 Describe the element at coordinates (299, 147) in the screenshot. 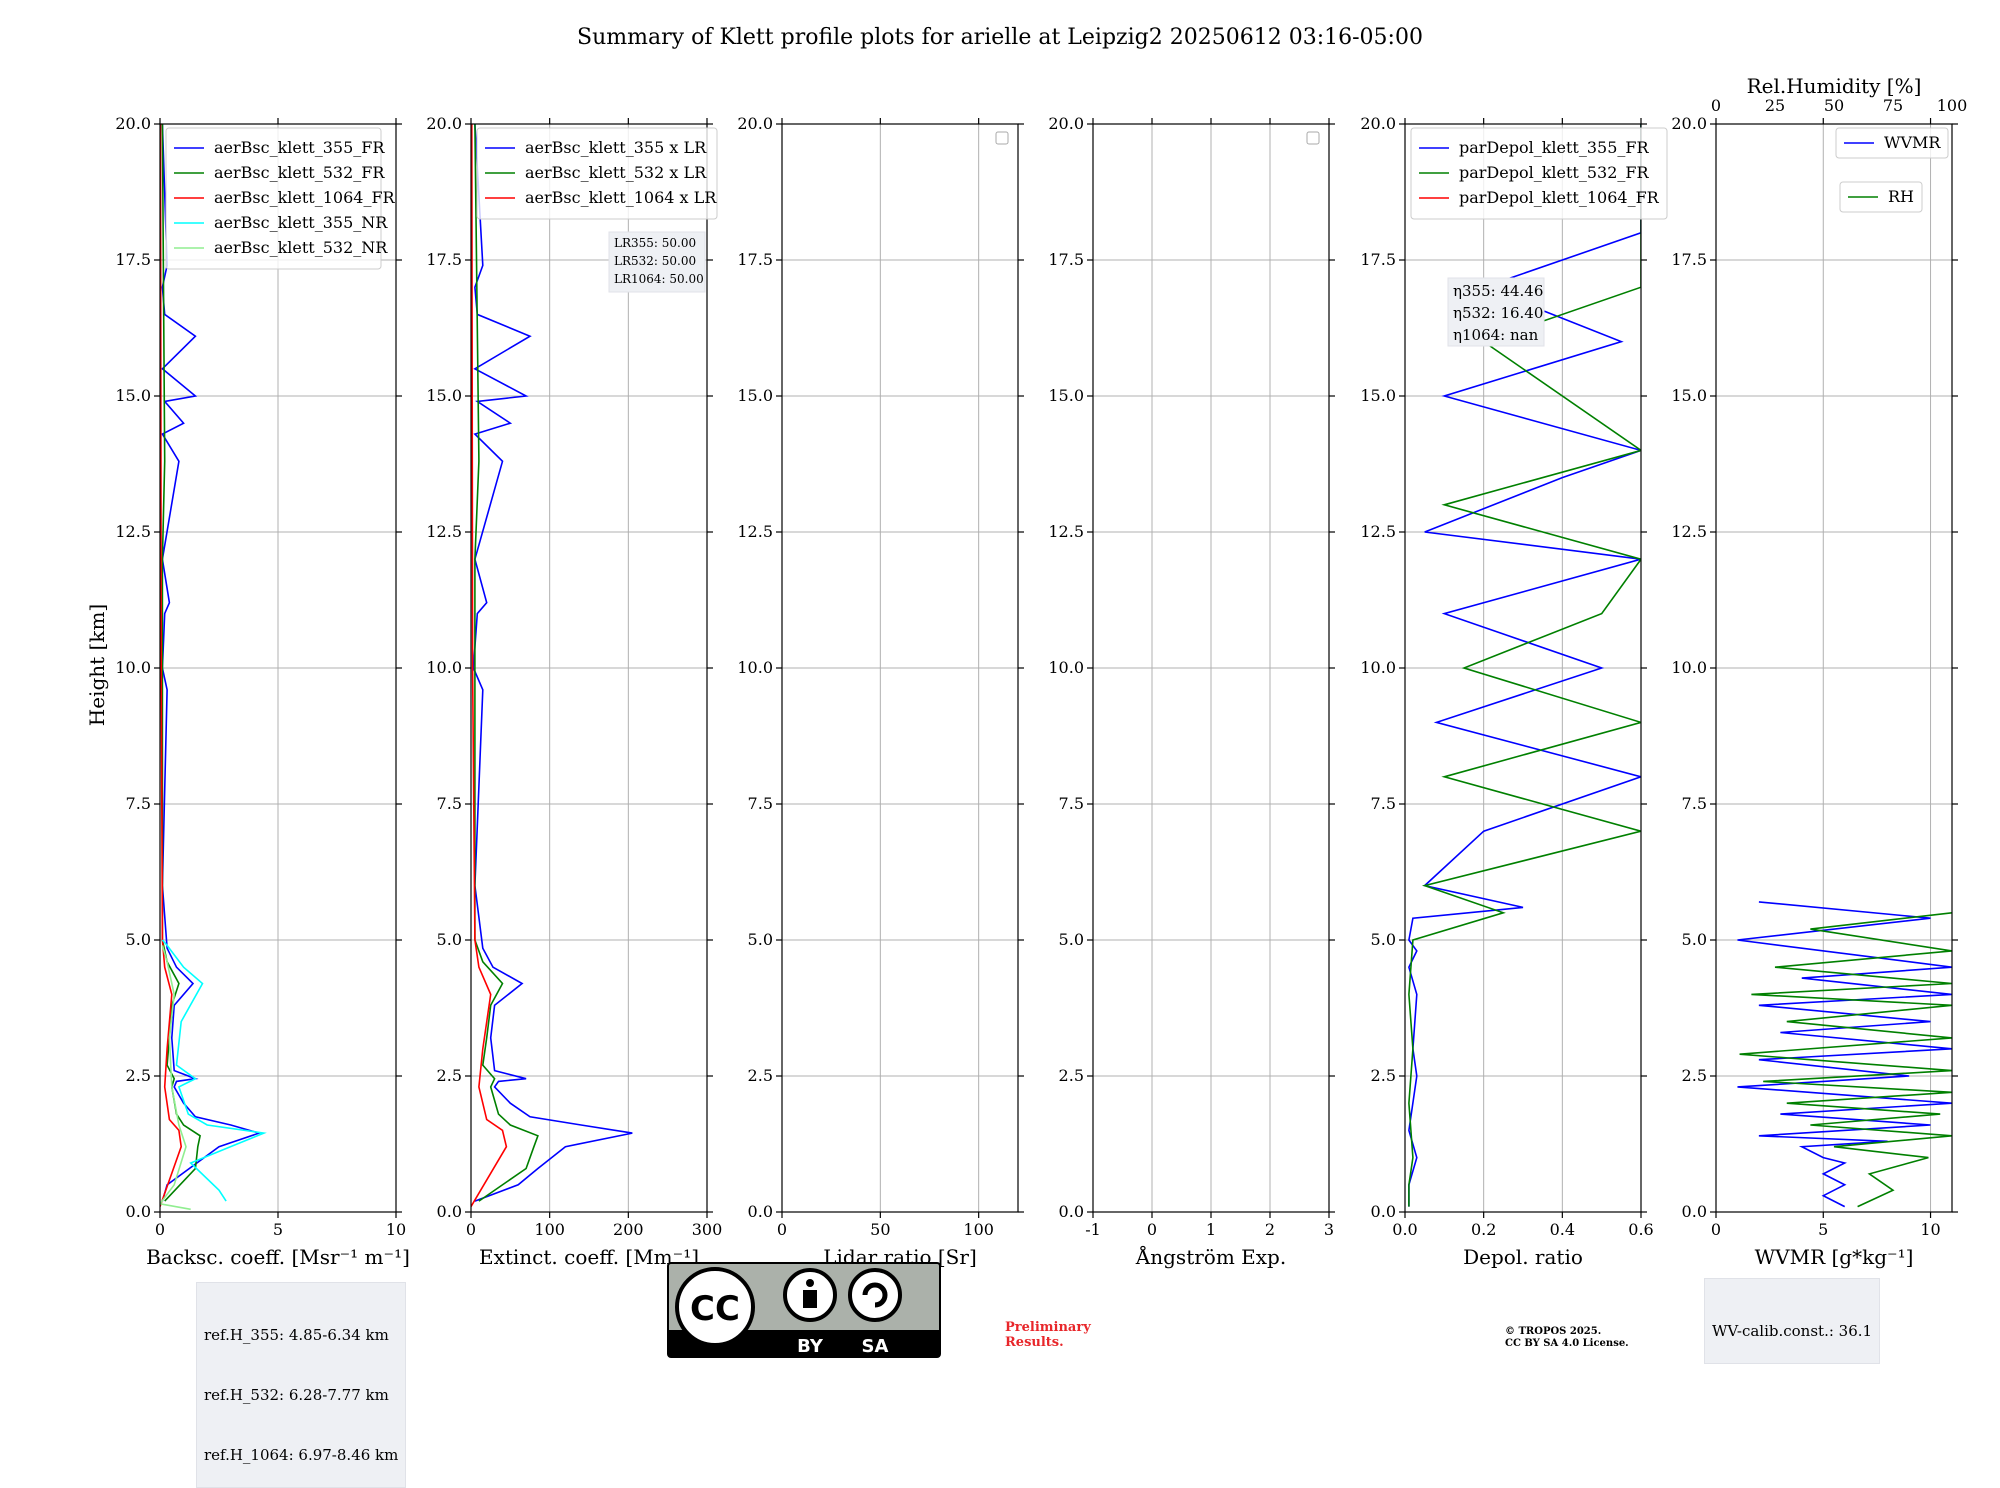

I see `legend-label: aerBsc_klett_355_FR` at that location.